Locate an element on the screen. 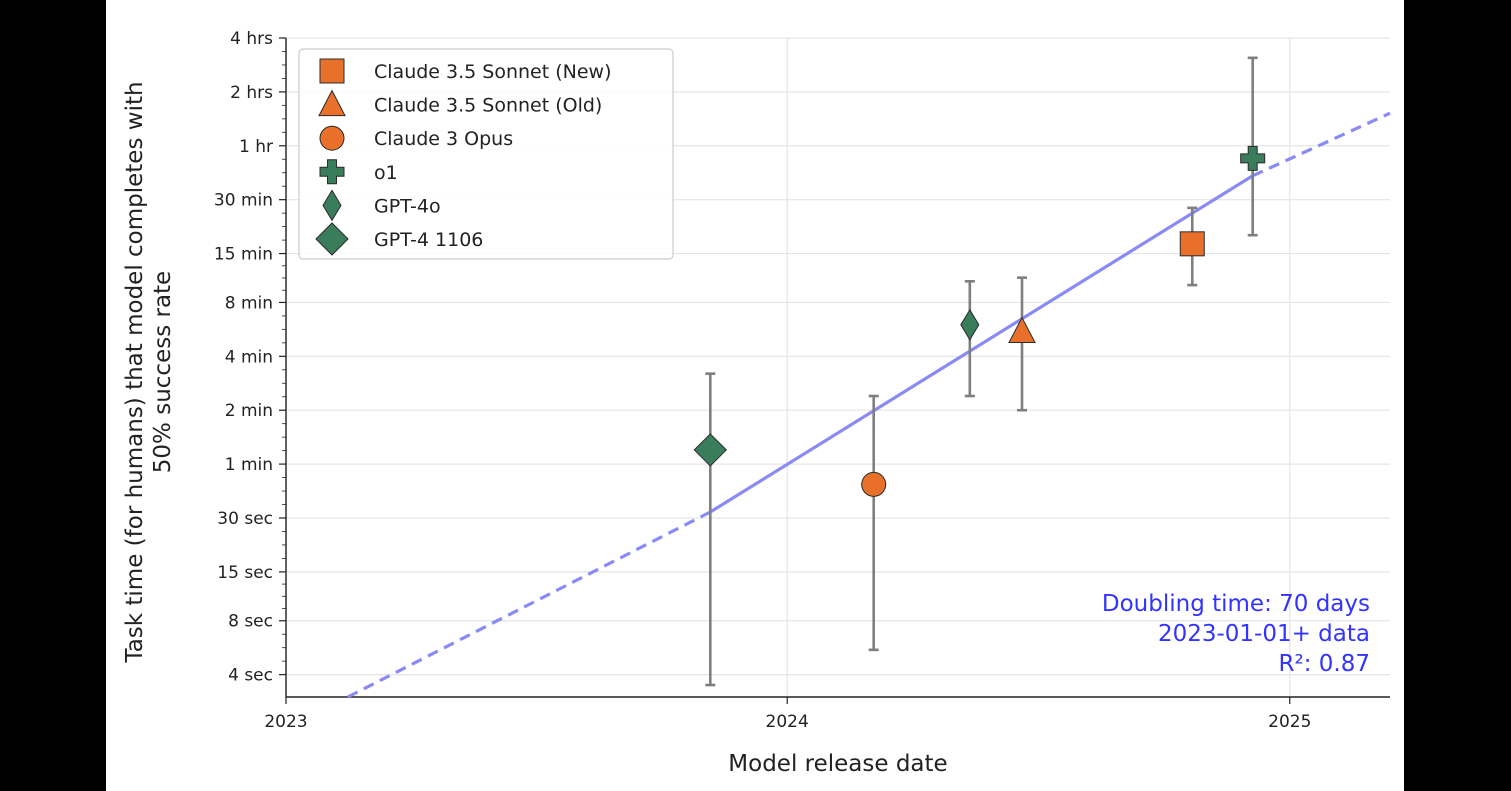  legend-label: Claude 3.5 Sonnet (Old) is located at coordinates (488, 106).